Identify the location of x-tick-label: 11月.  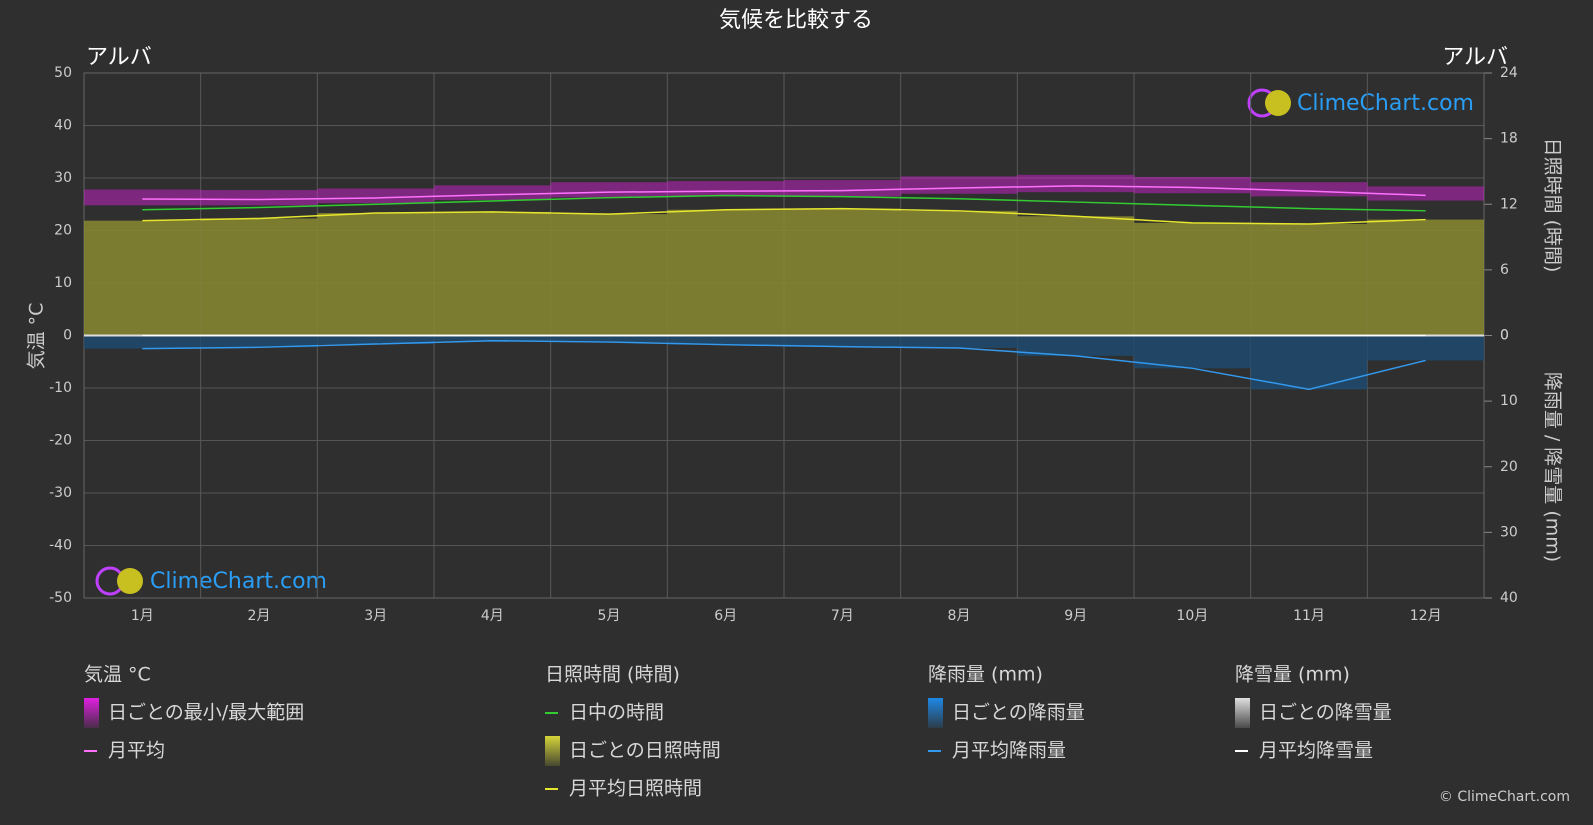
(1309, 616).